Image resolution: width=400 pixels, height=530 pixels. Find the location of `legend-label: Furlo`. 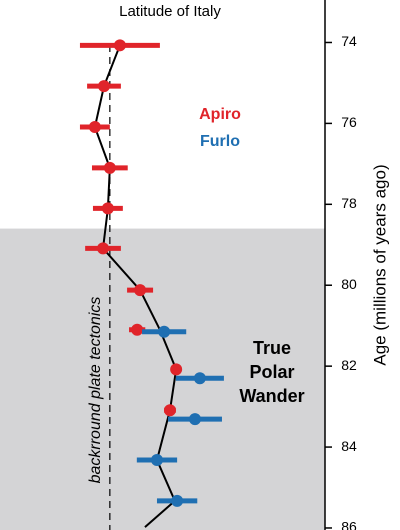

legend-label: Furlo is located at coordinates (220, 141).